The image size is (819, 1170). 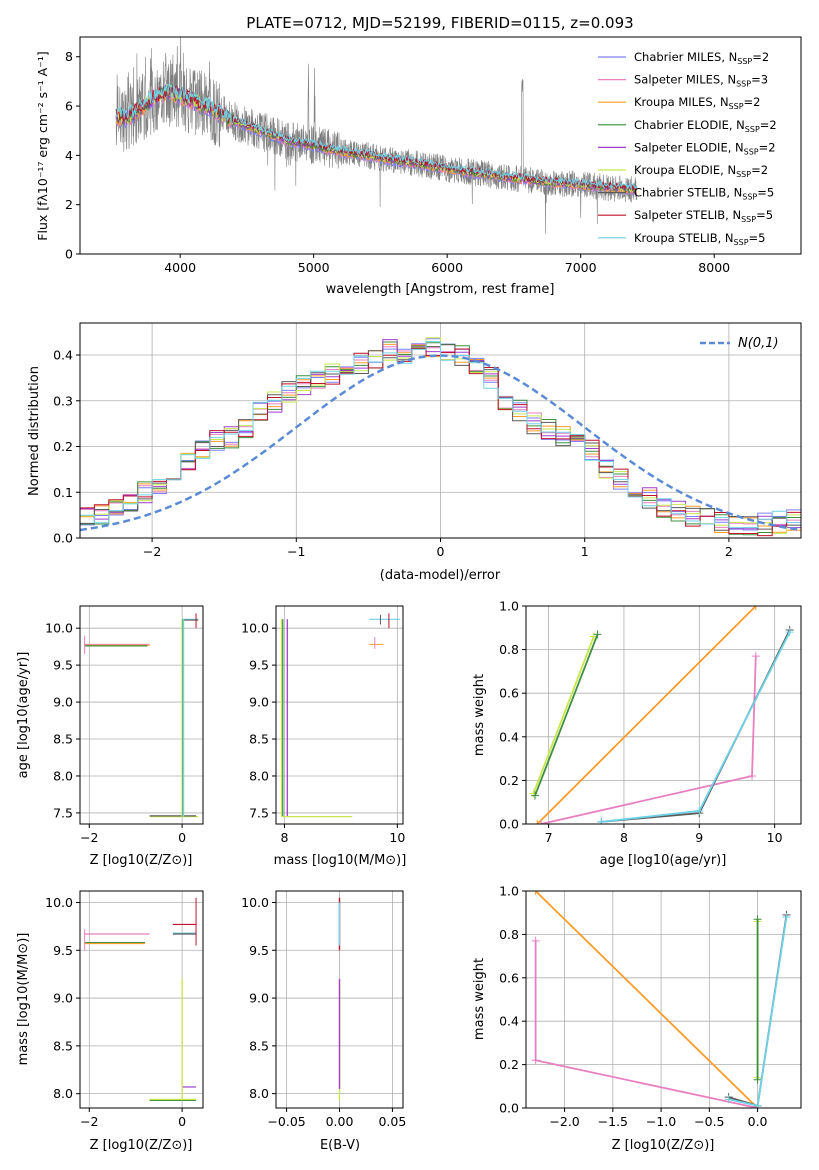 What do you see at coordinates (259, 812) in the screenshot?
I see `y-tick-label: 7.5` at bounding box center [259, 812].